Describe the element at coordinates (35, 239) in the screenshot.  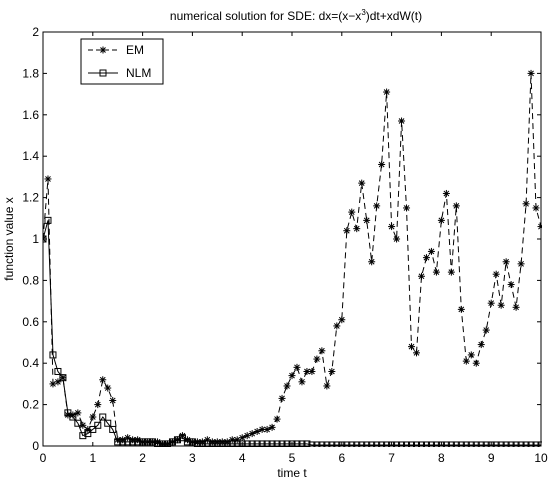
I see `y-tick-label: 1` at that location.